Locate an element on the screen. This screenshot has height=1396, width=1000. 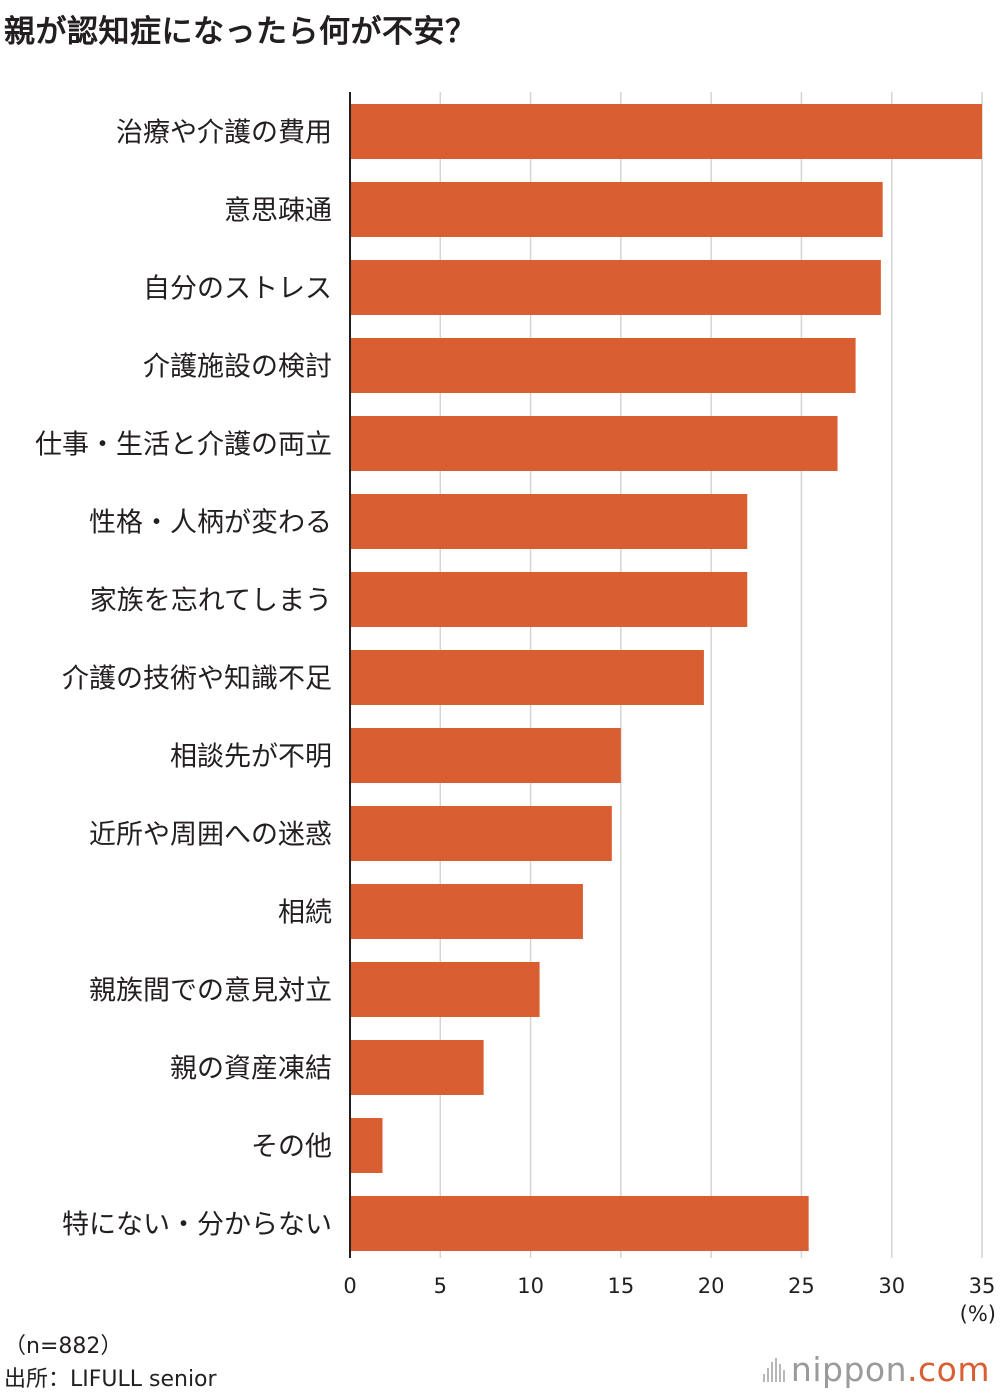
source-note: 出所：LIFULL senior is located at coordinates (110, 1379).